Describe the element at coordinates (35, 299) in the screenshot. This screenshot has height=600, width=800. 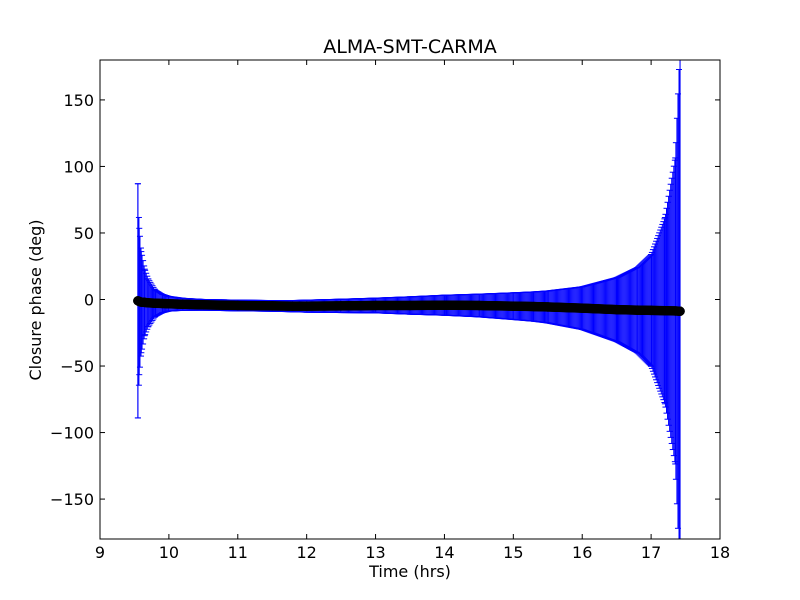
I see `y-axis-label: Closure phase (deg)` at that location.